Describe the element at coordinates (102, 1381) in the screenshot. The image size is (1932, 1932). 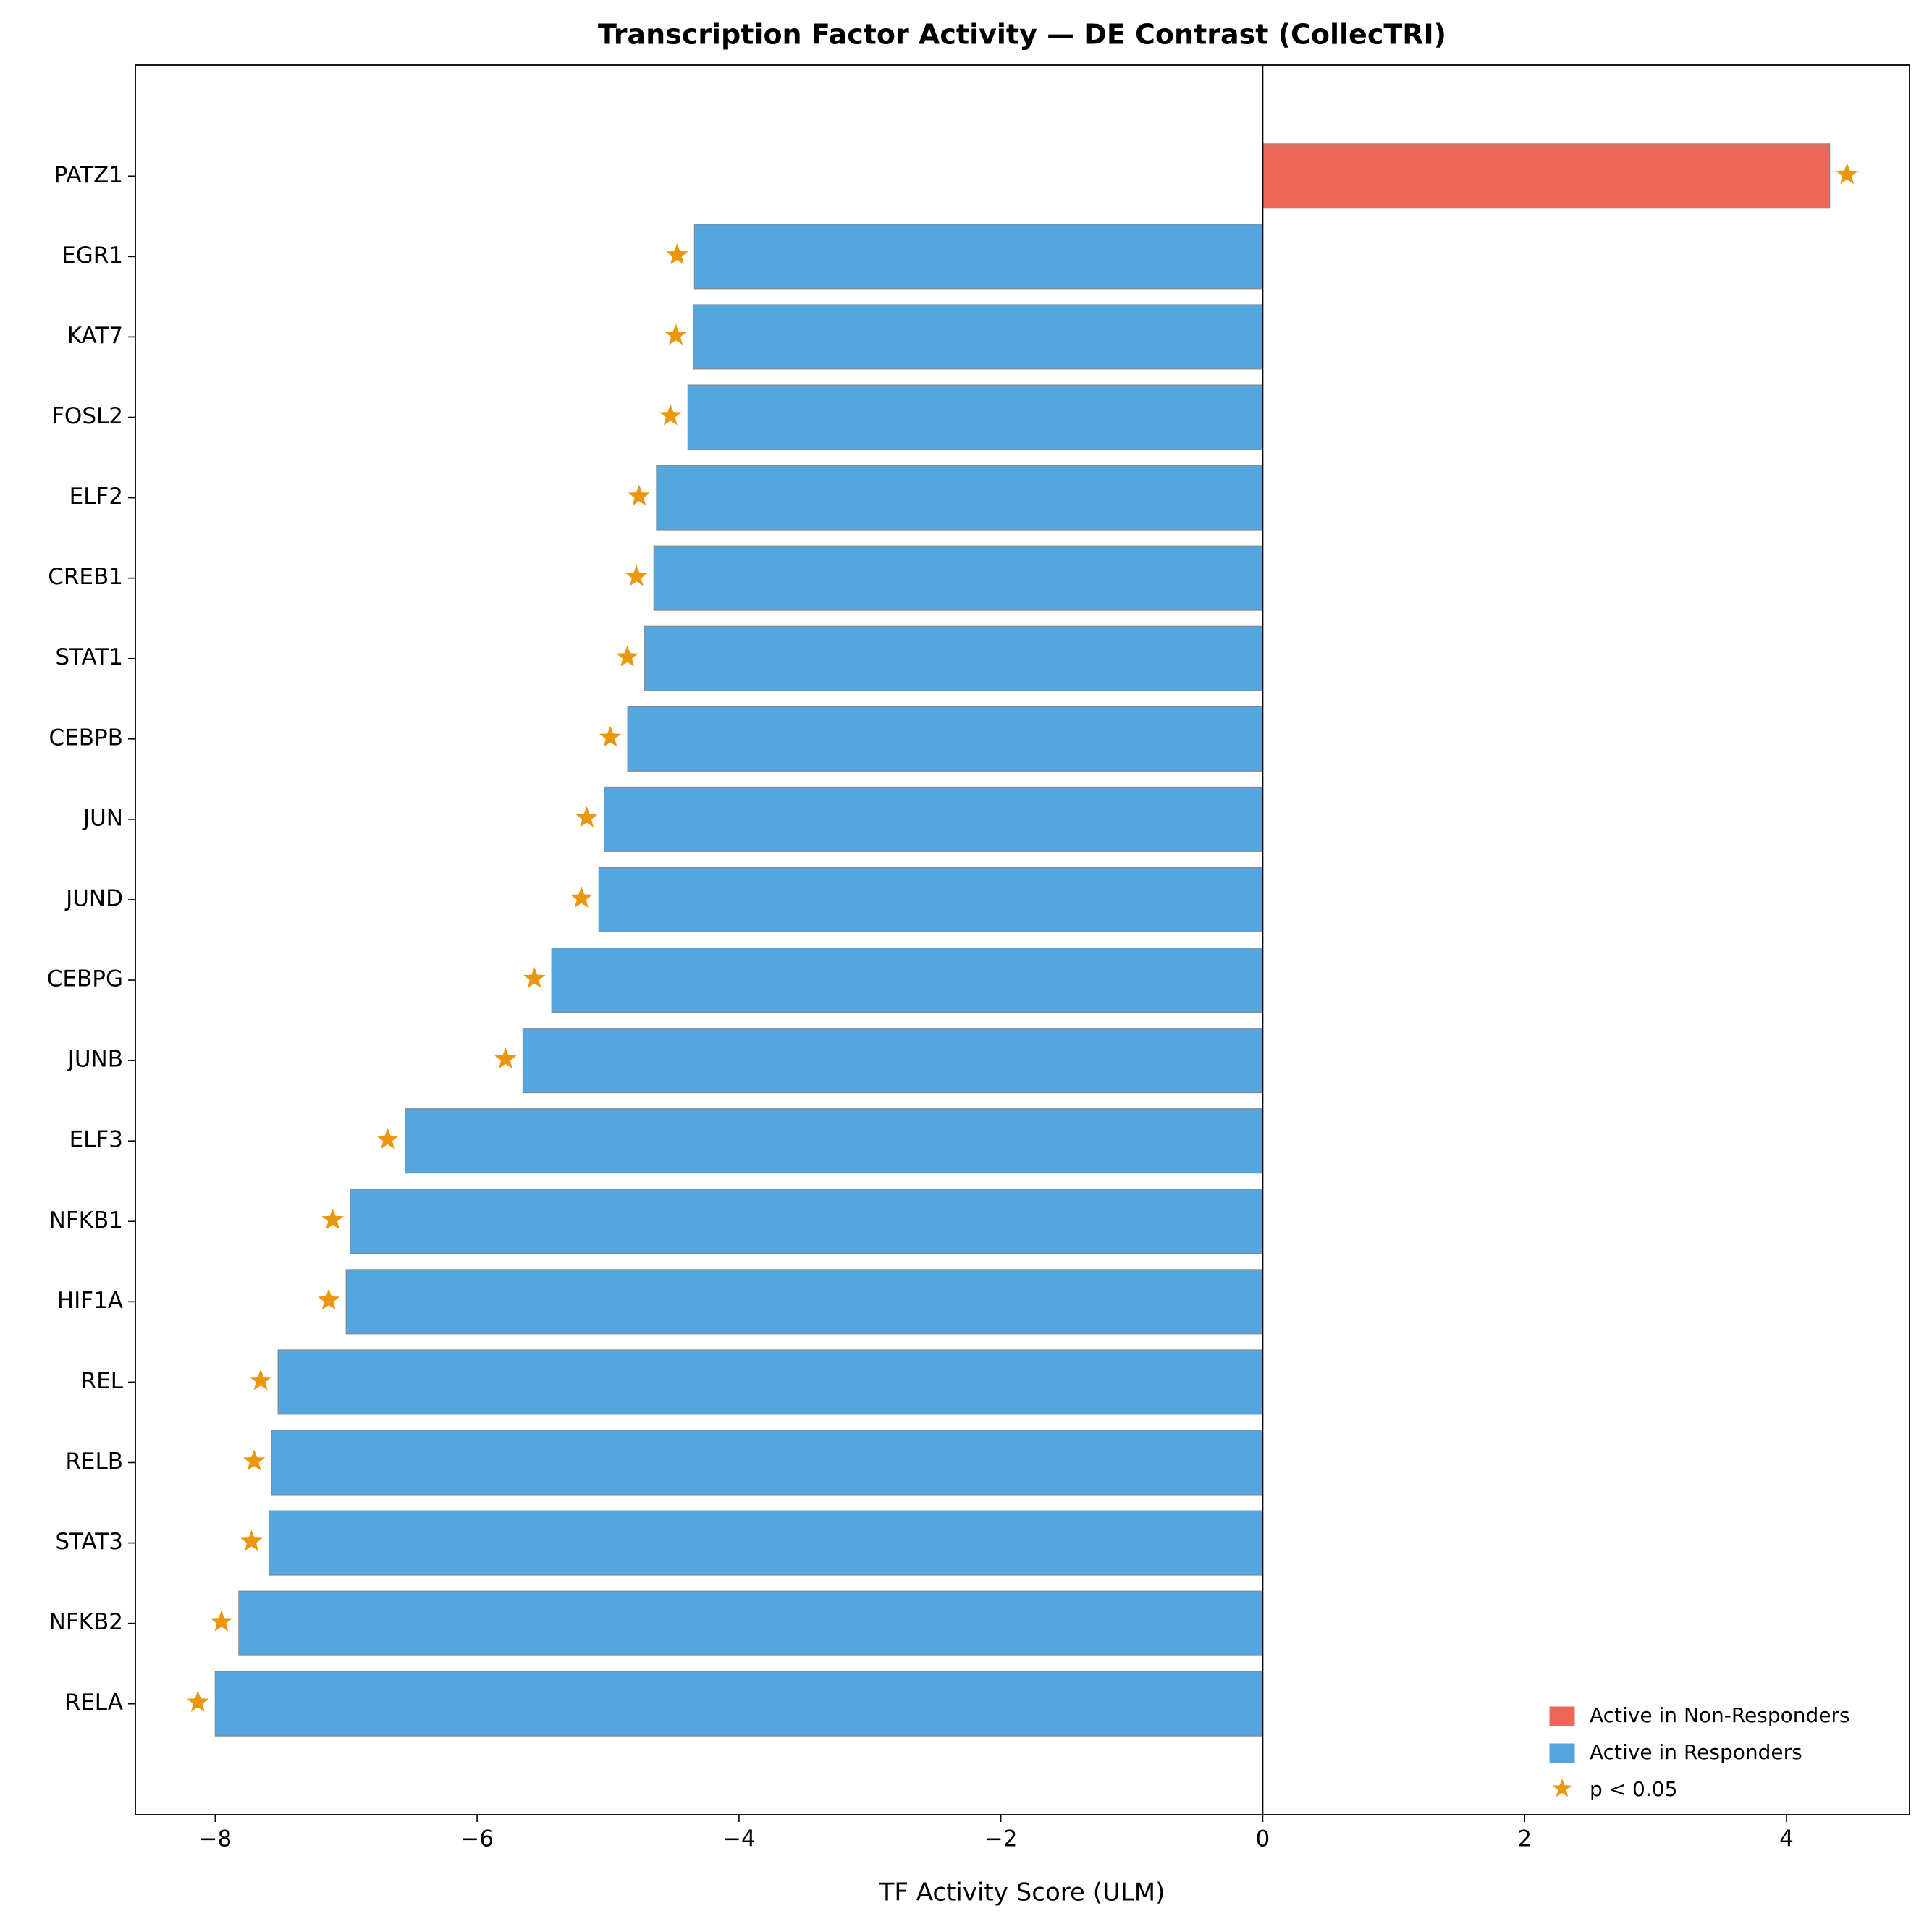
I see `y-tick-label: REL` at that location.